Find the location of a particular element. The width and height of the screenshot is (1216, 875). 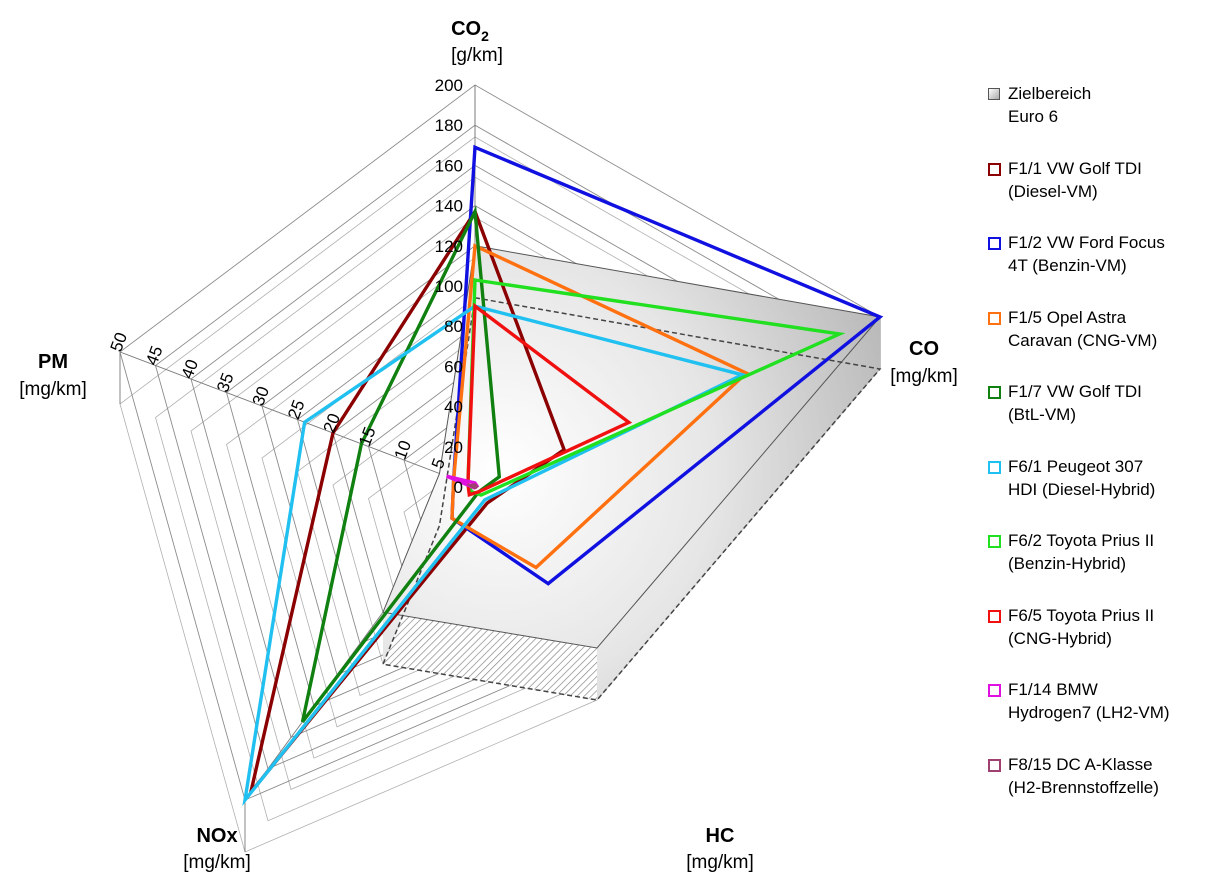

legend-label: 4T (Benzin-VM) is located at coordinates (1067, 265).